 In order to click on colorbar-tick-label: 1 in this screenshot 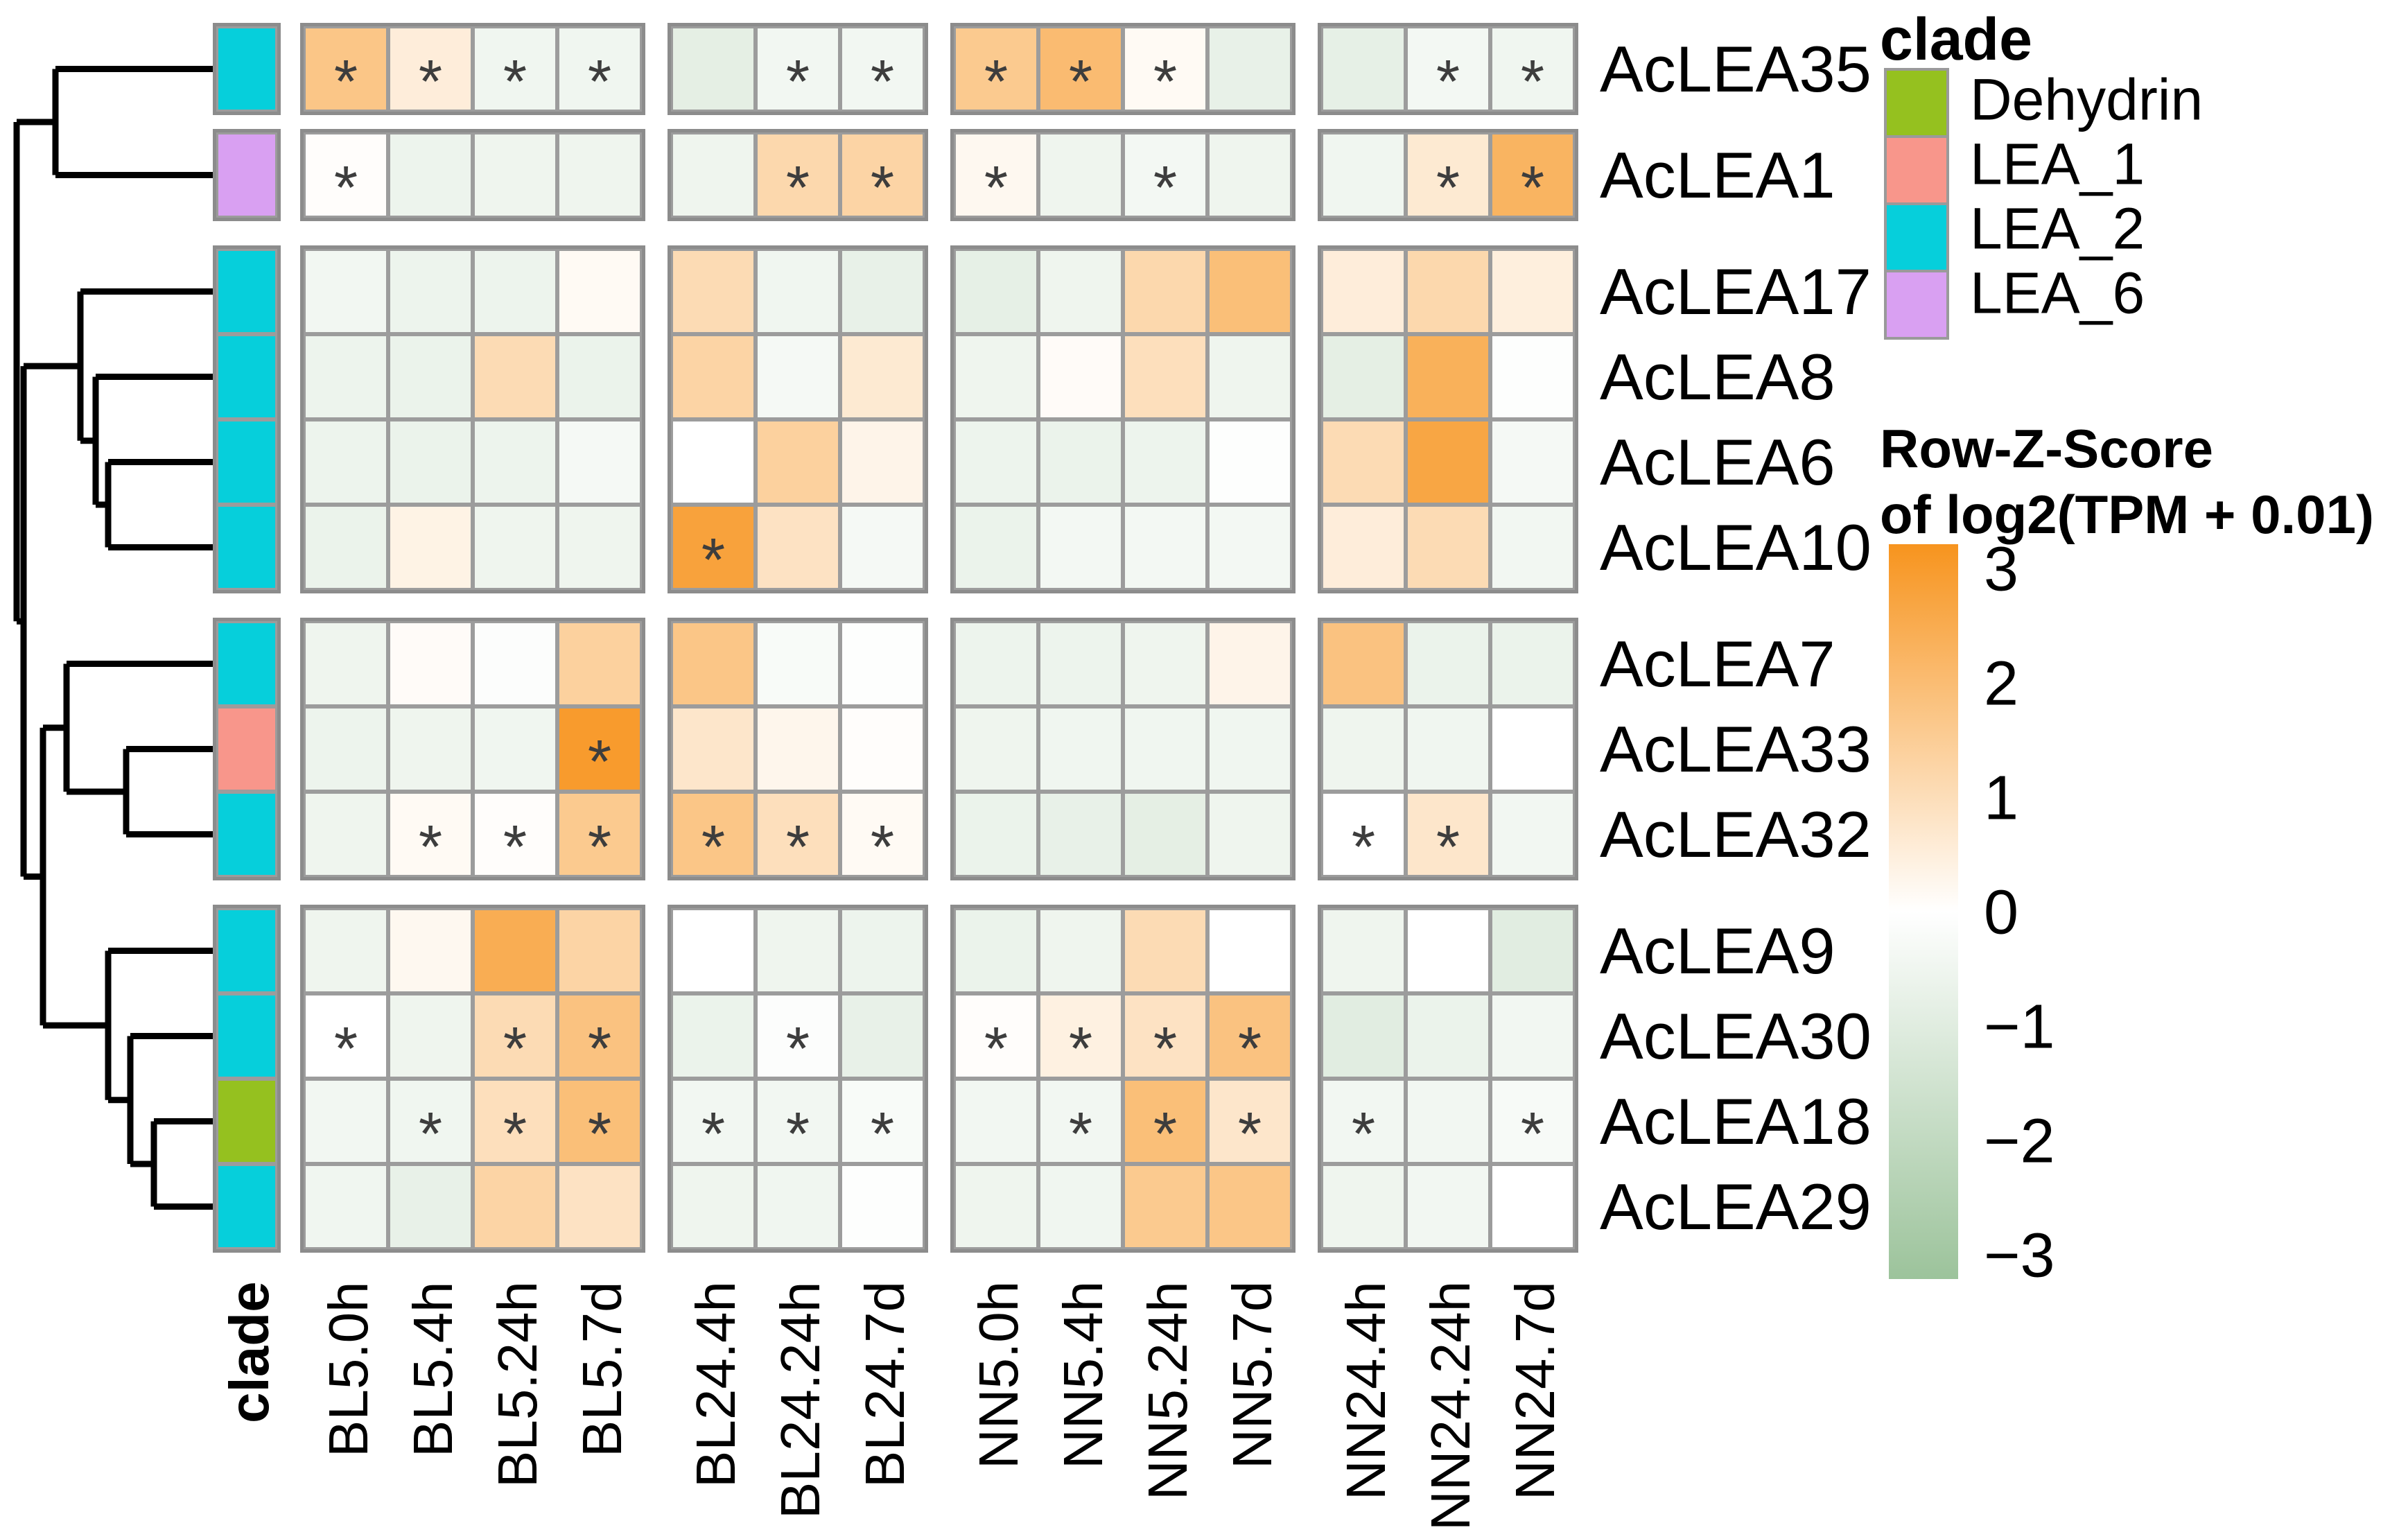, I will do `click(2001, 798)`.